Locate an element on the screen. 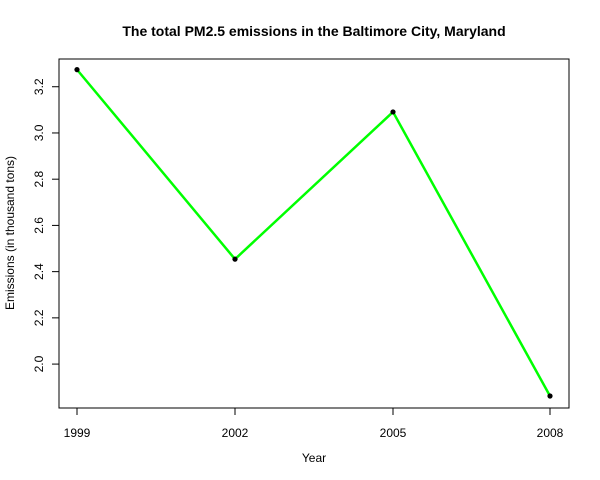  x-axis-label: Year is located at coordinates (314, 458).